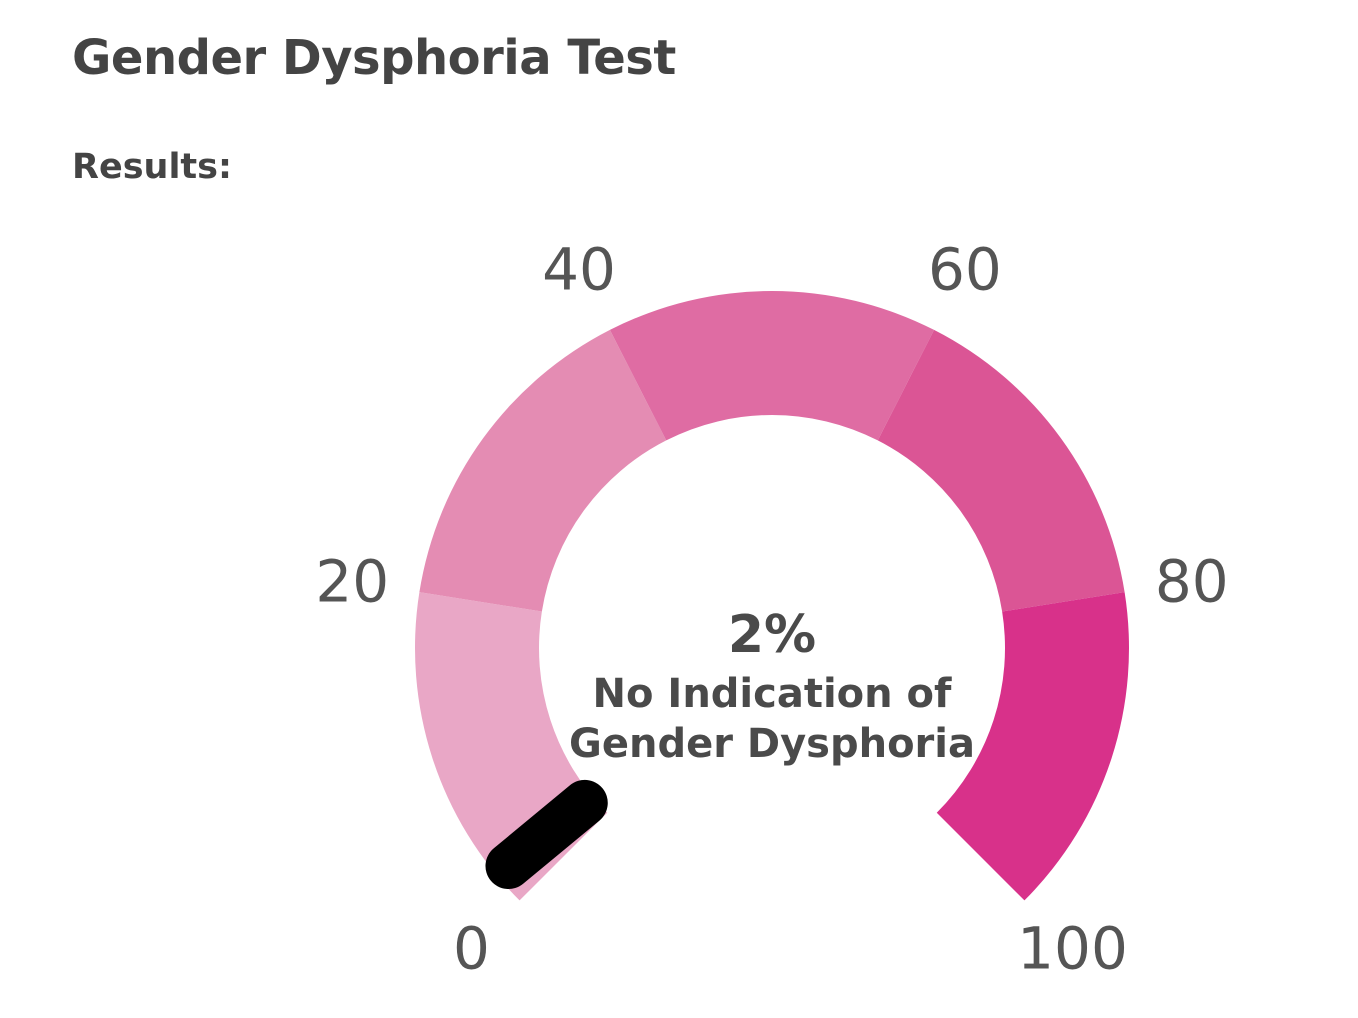 The height and width of the screenshot is (1018, 1358). What do you see at coordinates (352, 582) in the screenshot?
I see `gauge-tick-label-20: 20` at bounding box center [352, 582].